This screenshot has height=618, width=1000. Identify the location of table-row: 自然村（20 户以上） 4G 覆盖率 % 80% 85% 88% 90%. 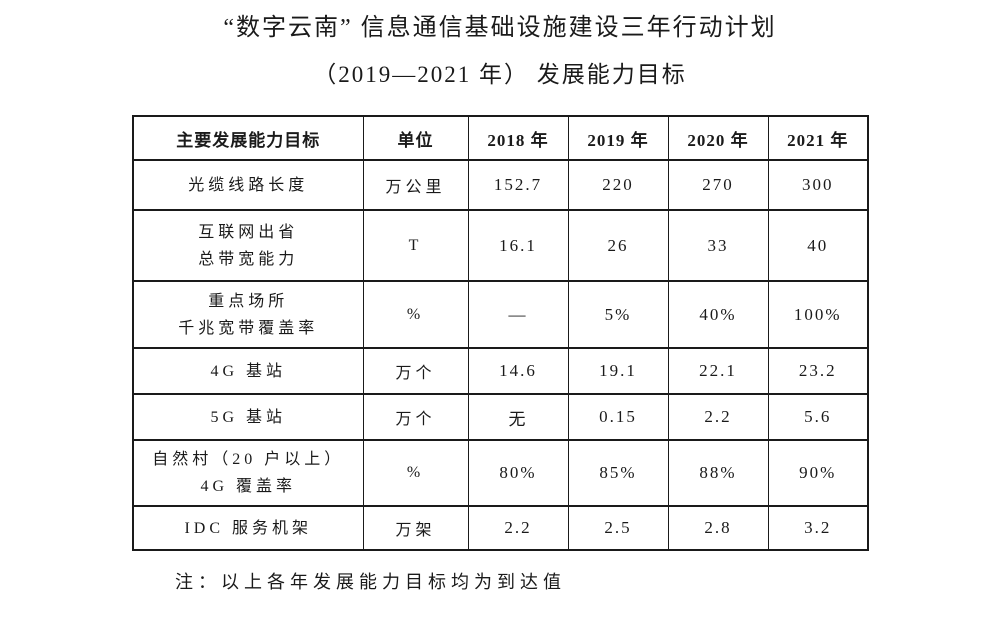
(500, 473).